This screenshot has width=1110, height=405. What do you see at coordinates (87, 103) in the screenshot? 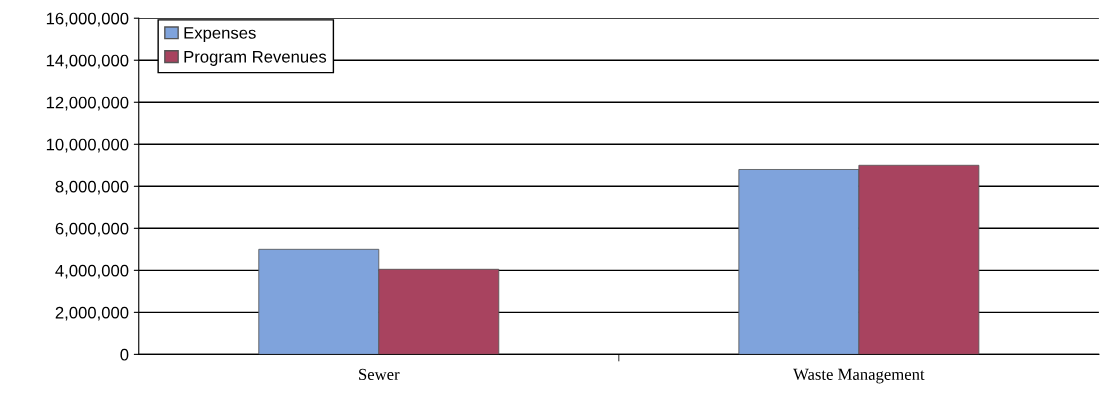
I see `y-tick-label: 12,000,000` at bounding box center [87, 103].